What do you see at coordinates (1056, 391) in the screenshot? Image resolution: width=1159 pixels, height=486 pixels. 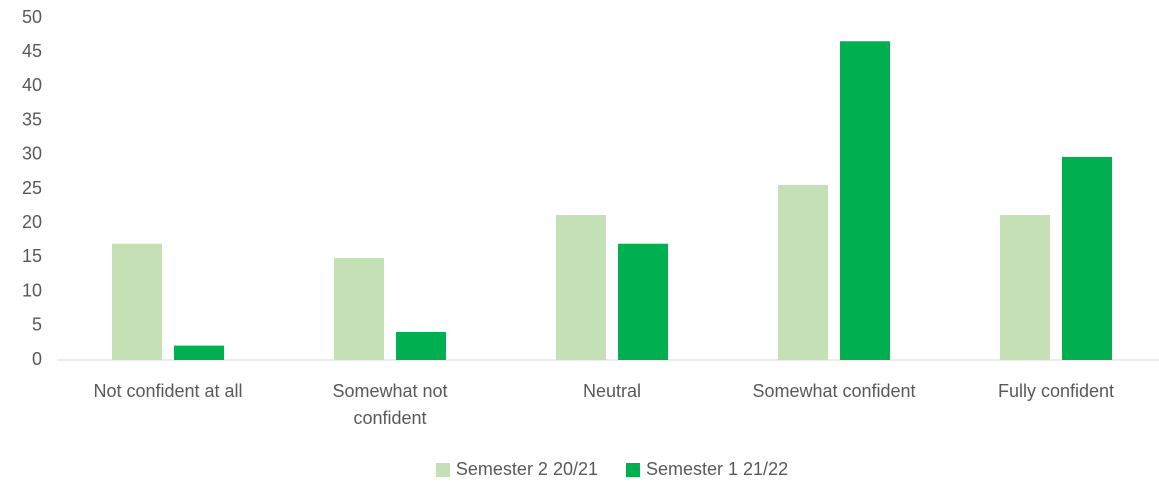 I see `x-tick-label: Fully confident` at bounding box center [1056, 391].